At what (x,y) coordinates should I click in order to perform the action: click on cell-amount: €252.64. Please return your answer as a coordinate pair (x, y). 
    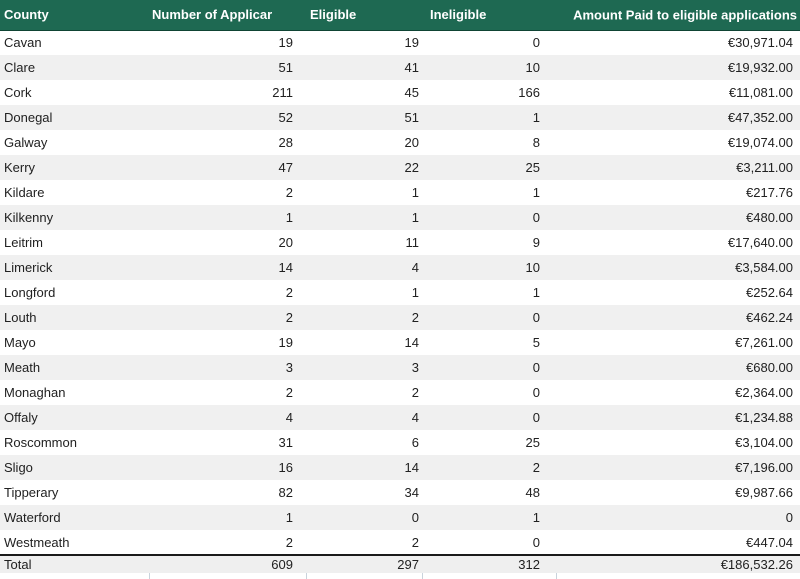
    Looking at the image, I should click on (769, 292).